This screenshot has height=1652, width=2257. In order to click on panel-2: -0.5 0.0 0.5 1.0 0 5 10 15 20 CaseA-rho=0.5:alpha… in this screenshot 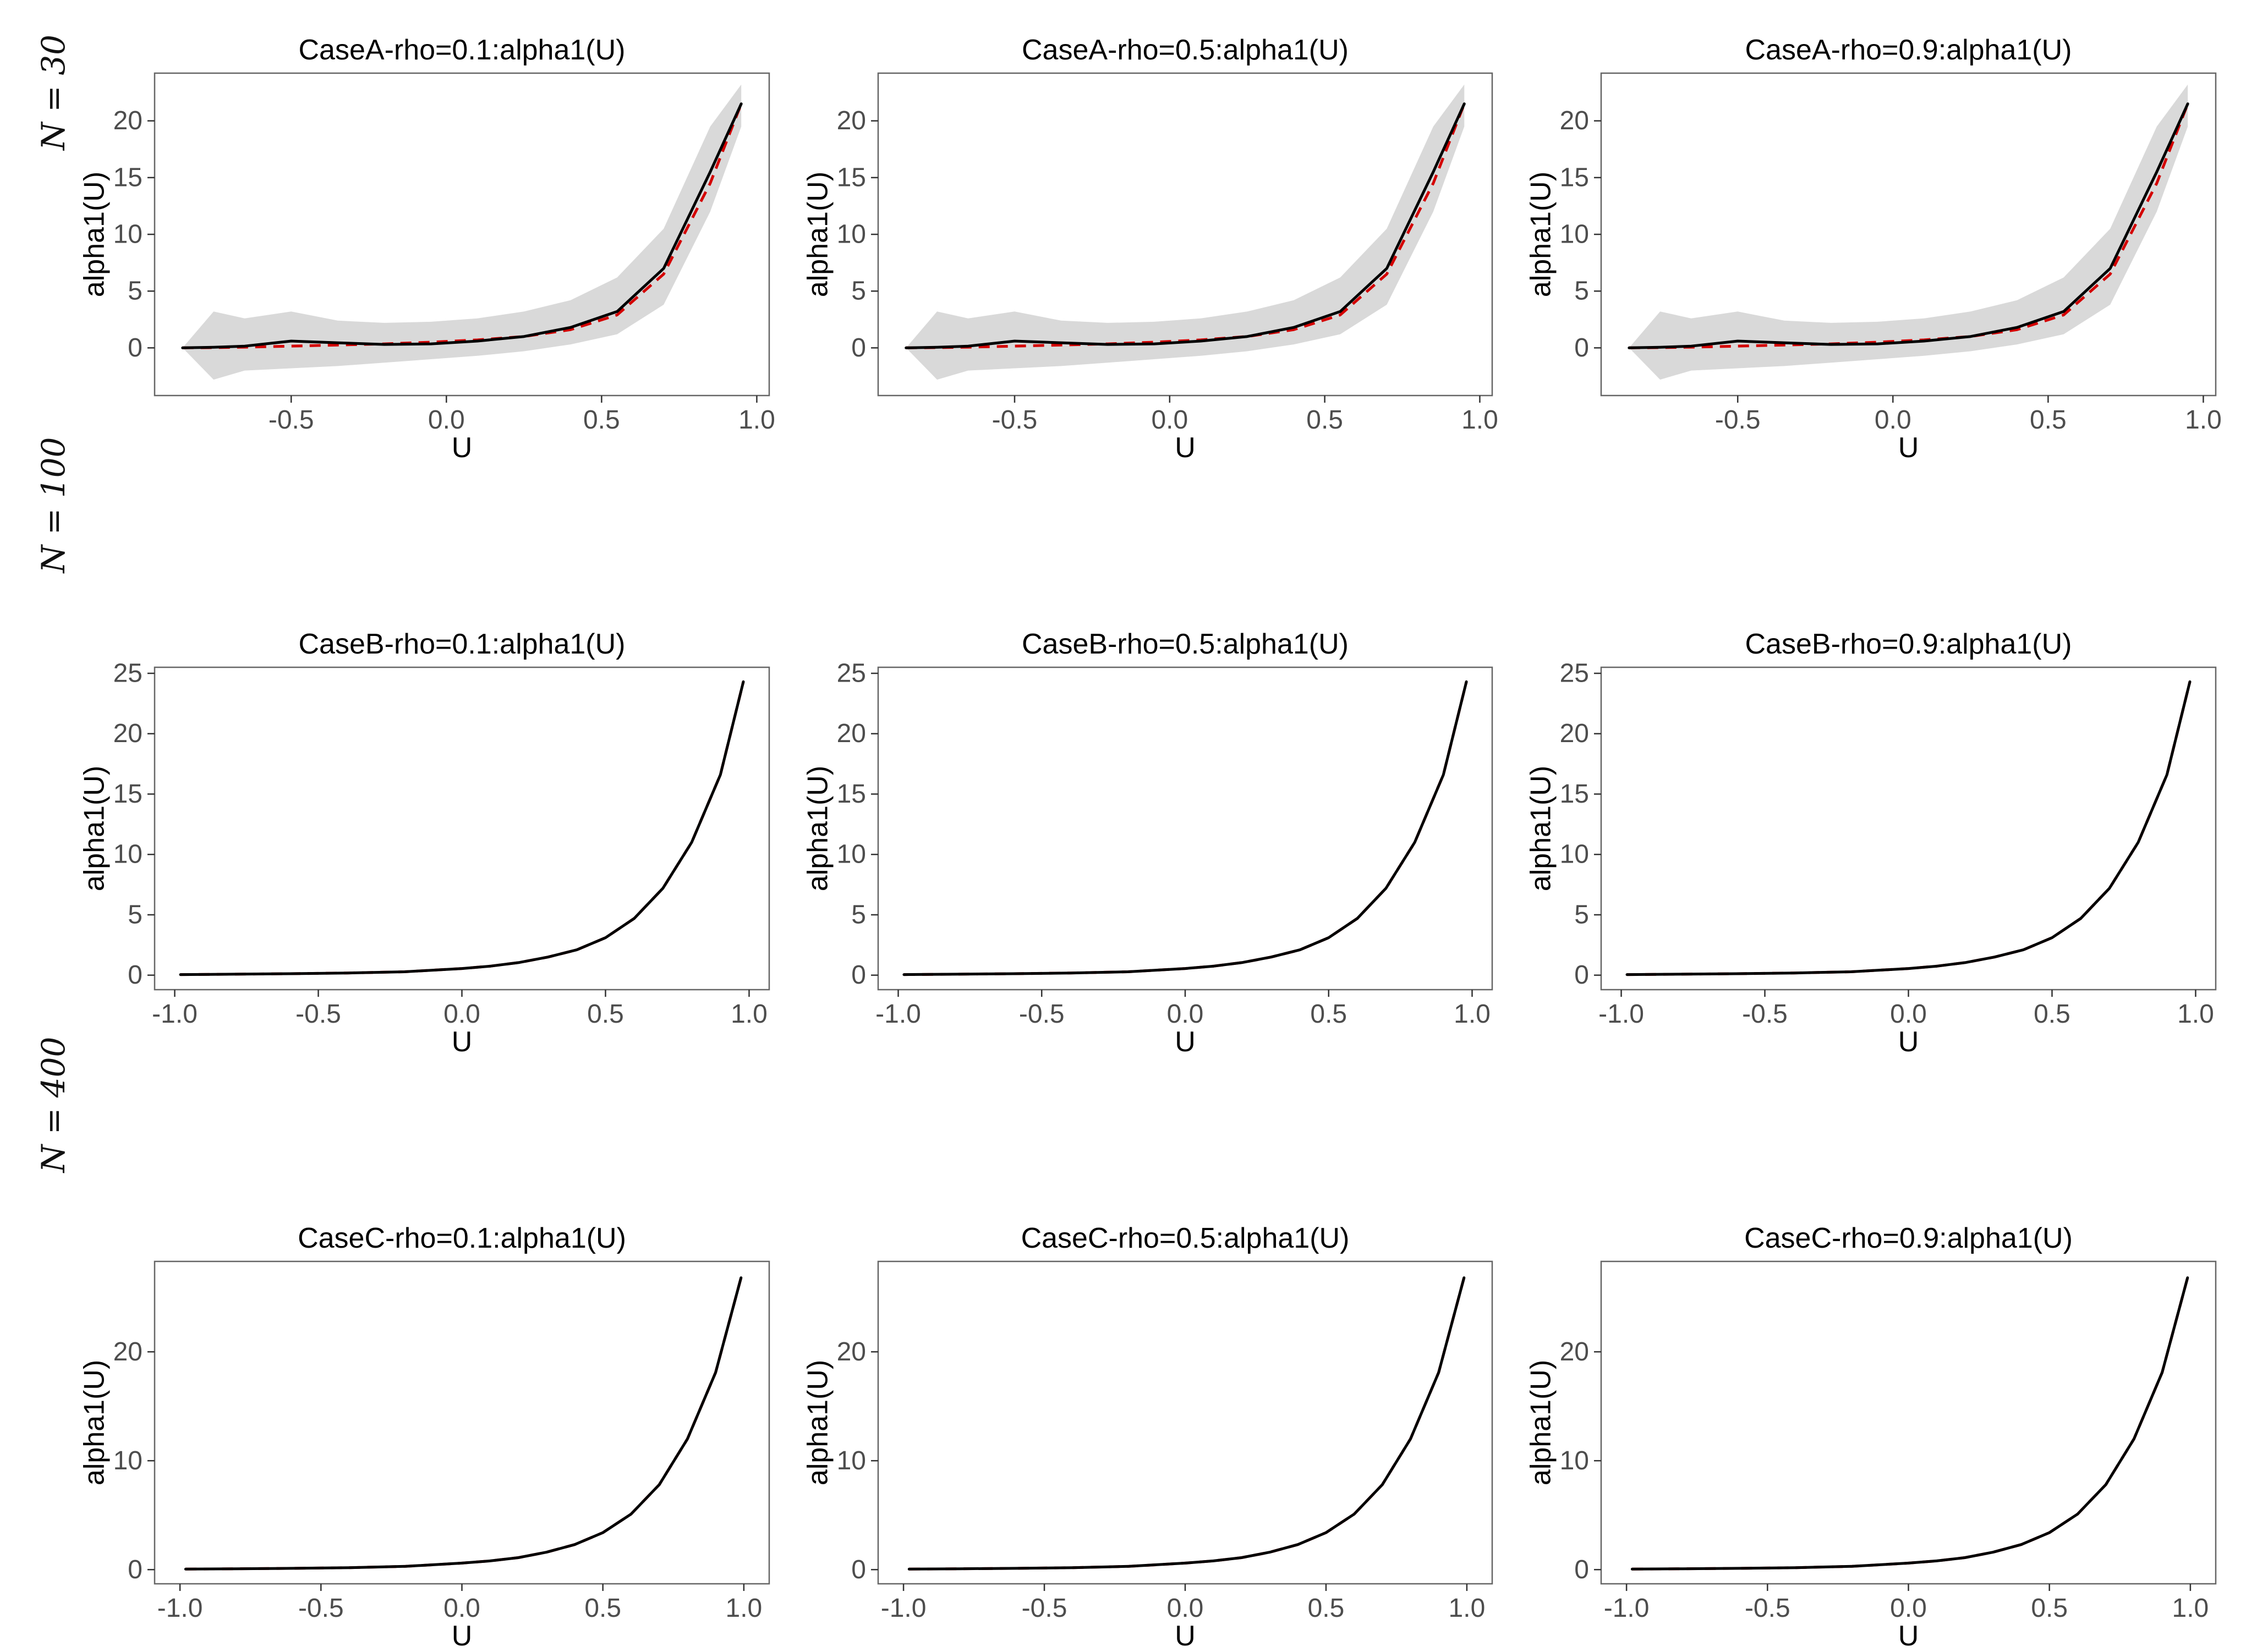, I will do `click(1150, 249)`.